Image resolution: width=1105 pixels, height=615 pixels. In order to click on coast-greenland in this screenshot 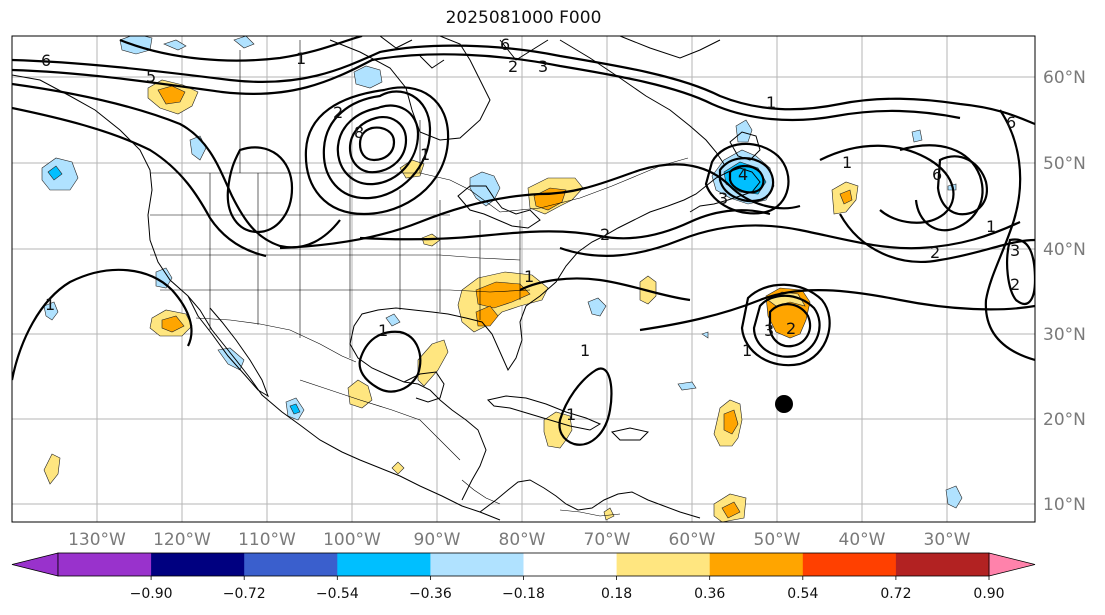, I will do `click(670, 47)`.